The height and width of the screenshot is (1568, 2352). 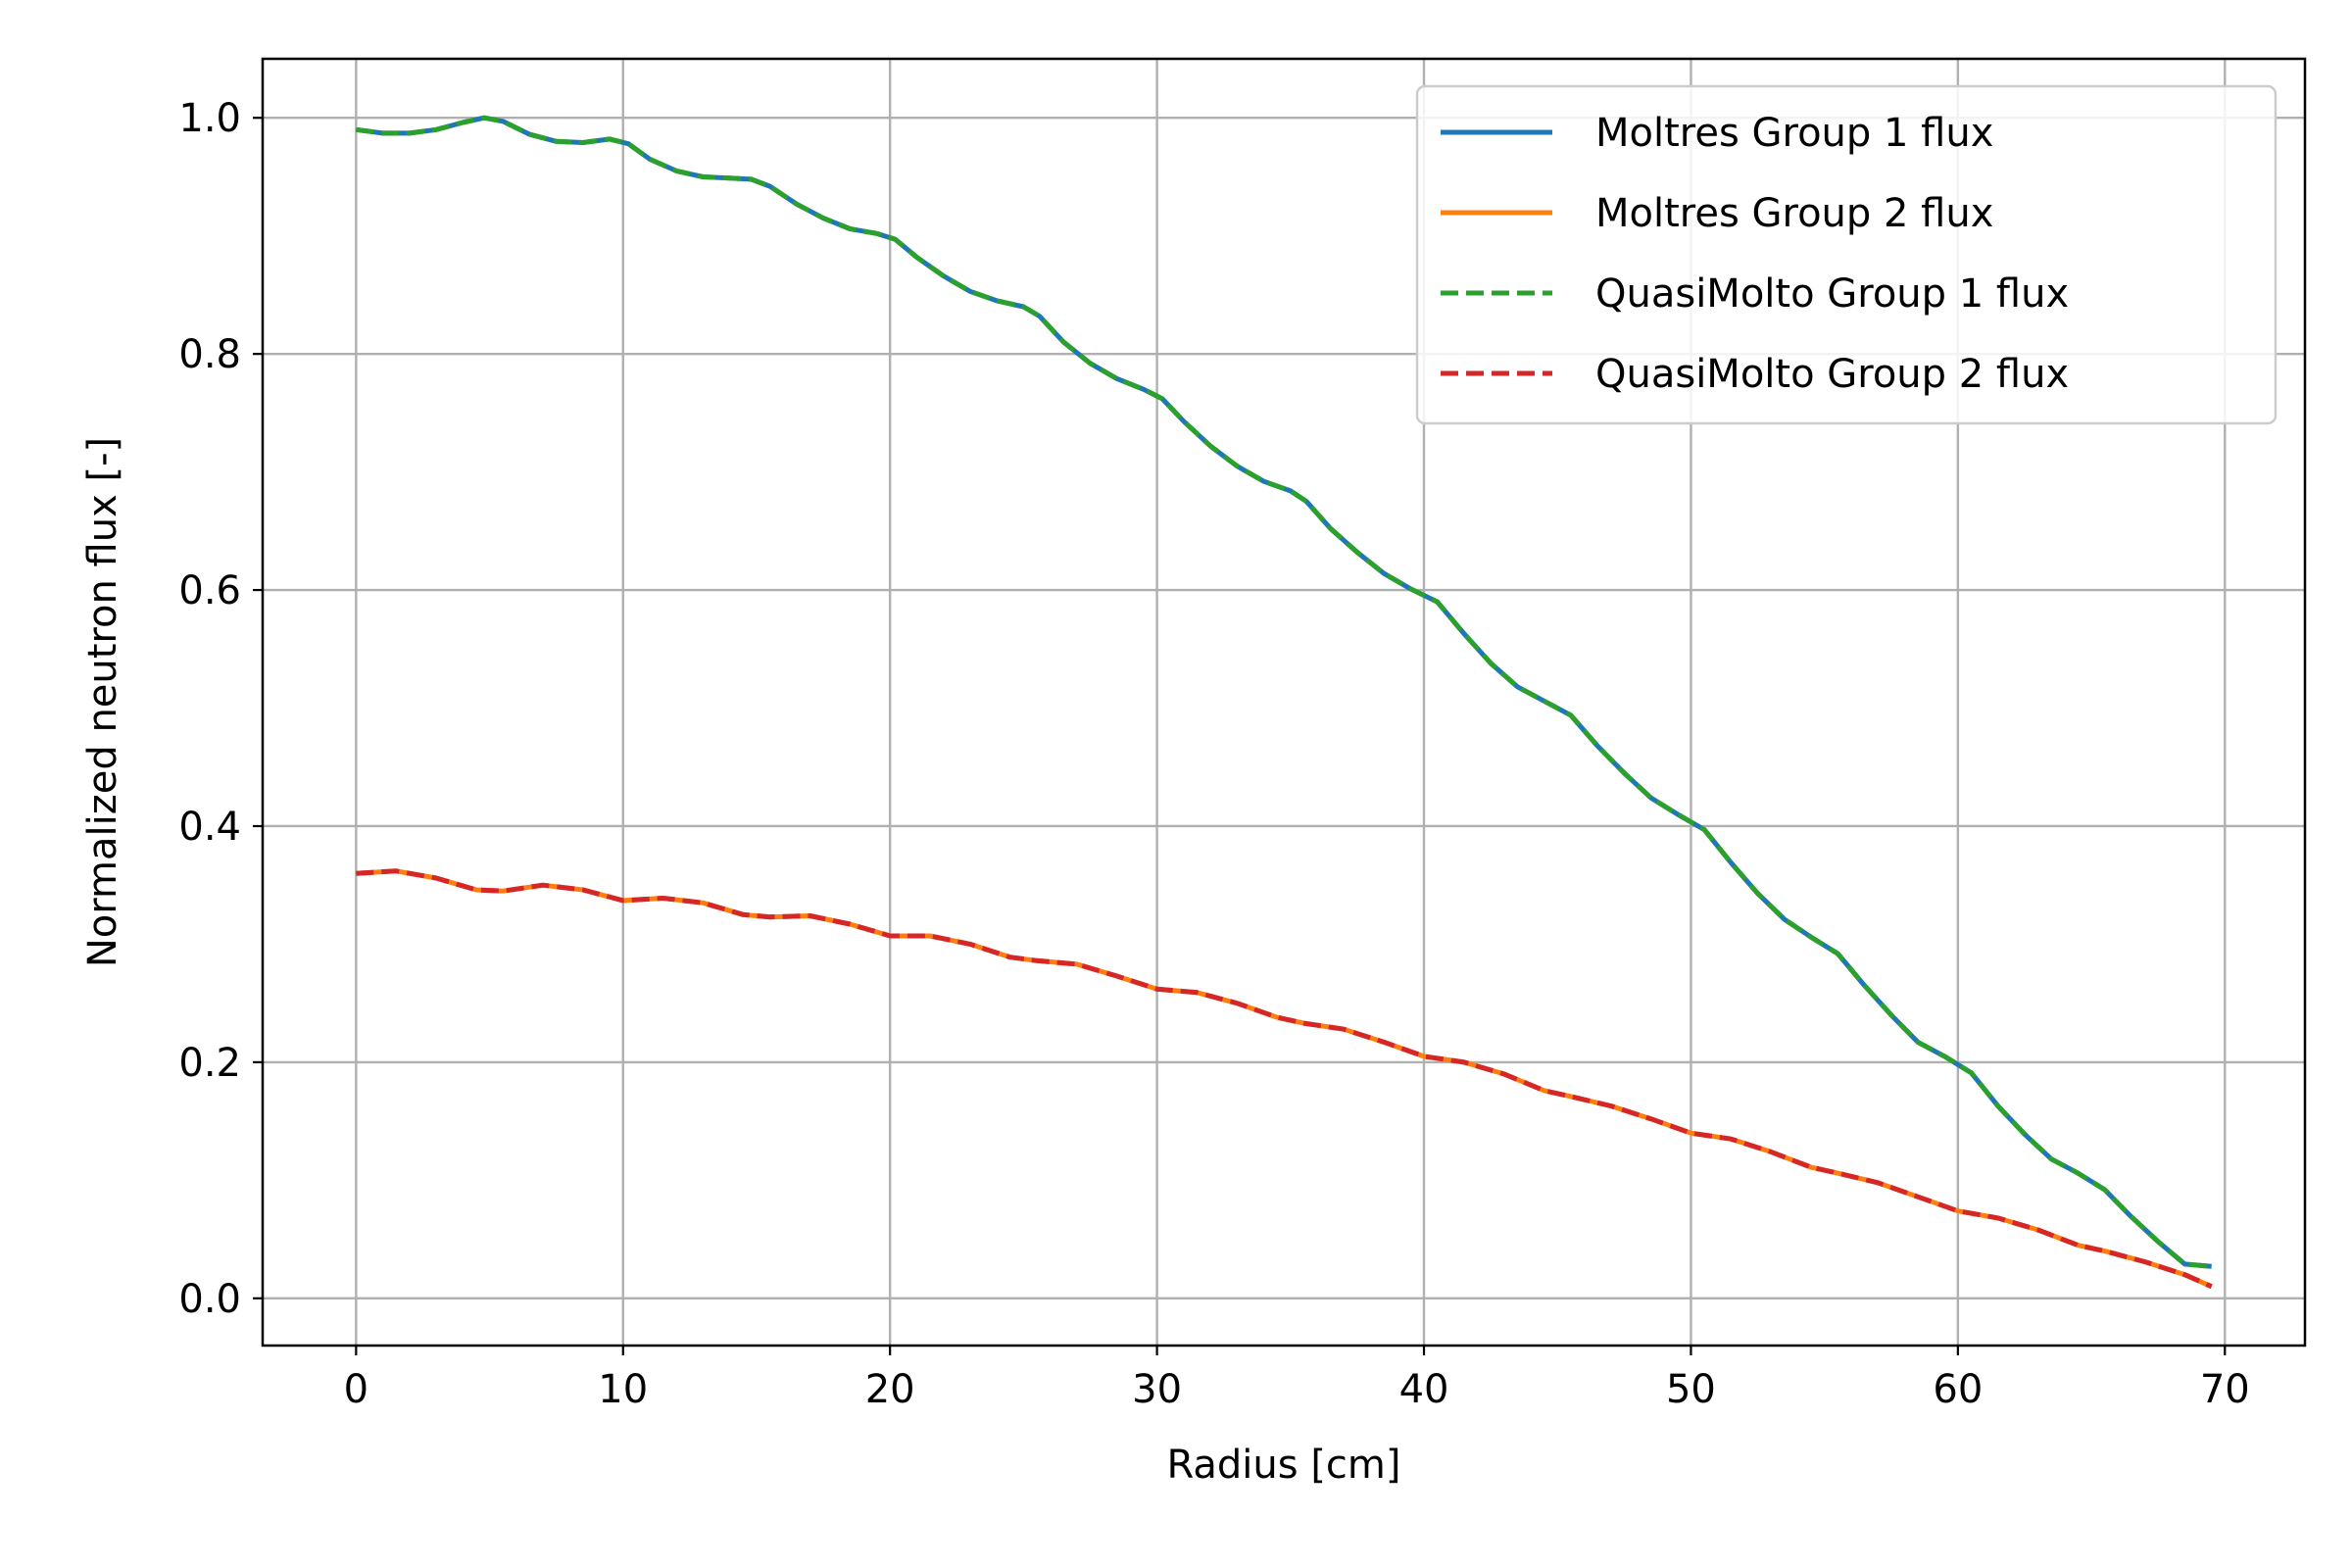 I want to click on legend-label: Moltres Group 1 flux, so click(x=1794, y=133).